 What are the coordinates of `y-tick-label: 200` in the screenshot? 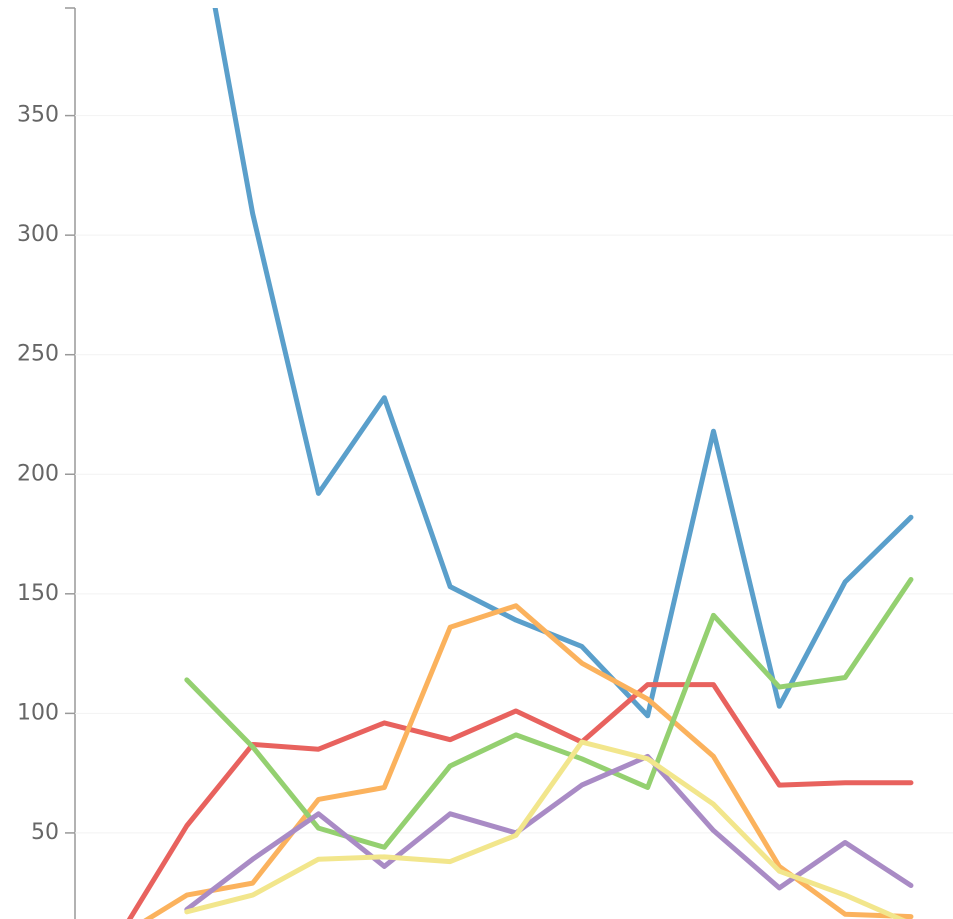 It's located at (38, 473).